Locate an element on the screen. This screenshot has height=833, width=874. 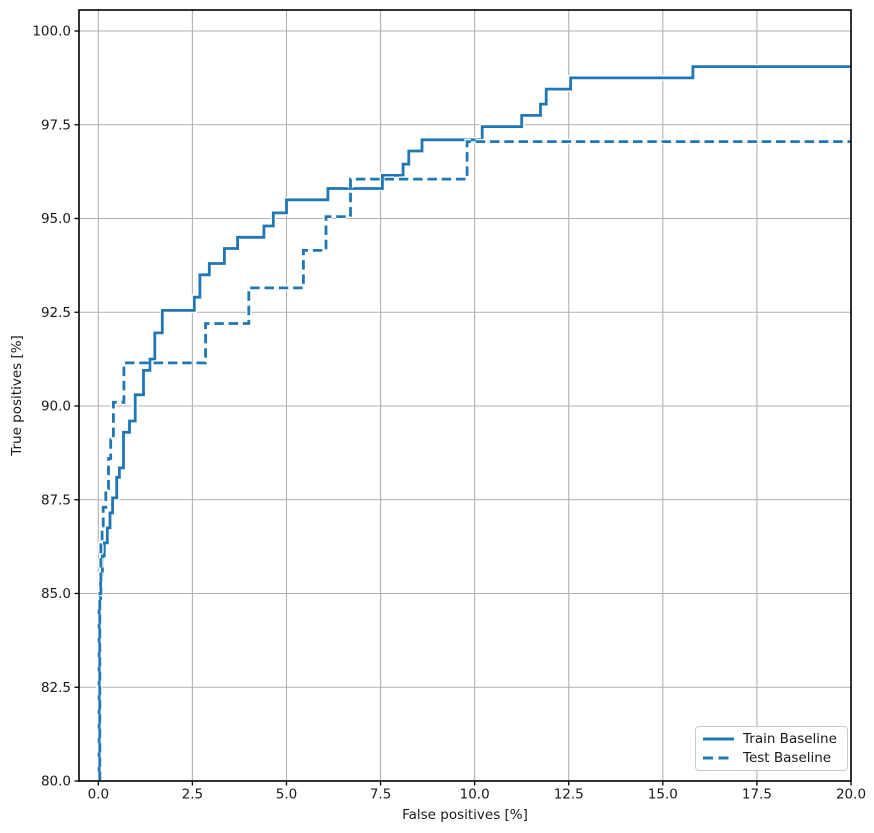
x-tick-label: 0.0 is located at coordinates (98, 795).